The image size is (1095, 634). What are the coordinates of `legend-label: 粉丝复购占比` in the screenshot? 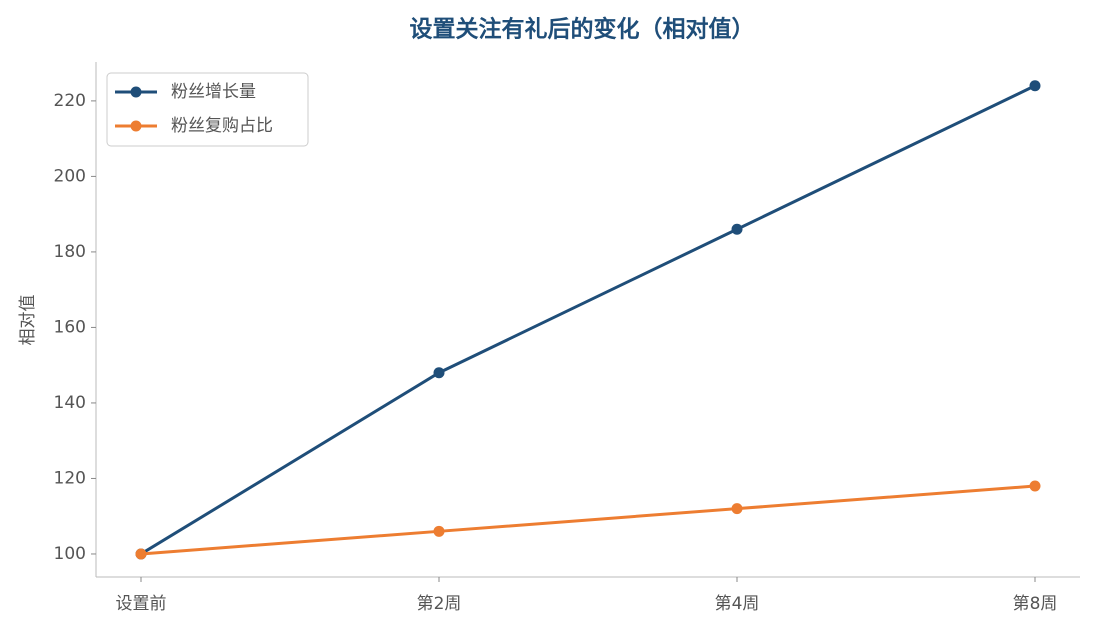 It's located at (222, 126).